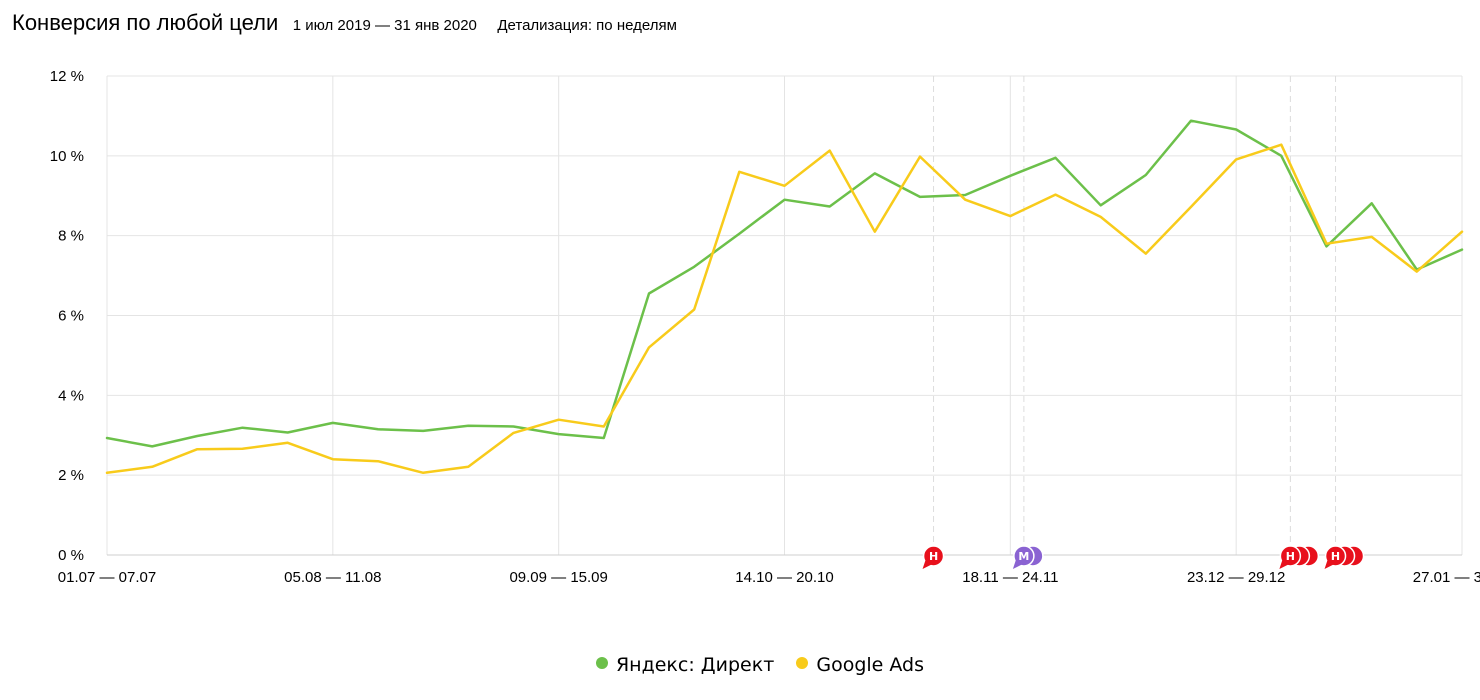 The width and height of the screenshot is (1480, 700). Describe the element at coordinates (1236, 577) in the screenshot. I see `x-tick-label: 23.12 — 29.12` at that location.